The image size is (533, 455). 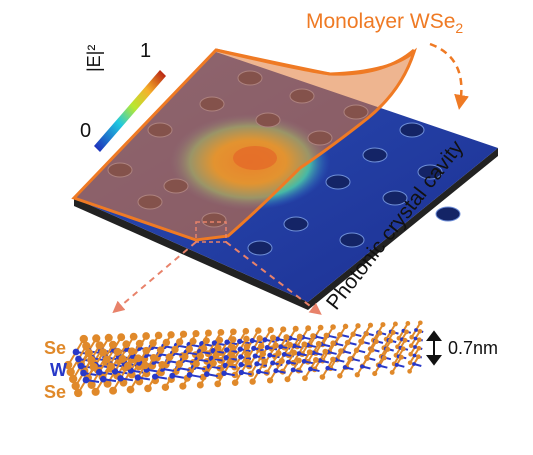 What do you see at coordinates (86, 131) in the screenshot?
I see `colorbar-min-label: 0` at bounding box center [86, 131].